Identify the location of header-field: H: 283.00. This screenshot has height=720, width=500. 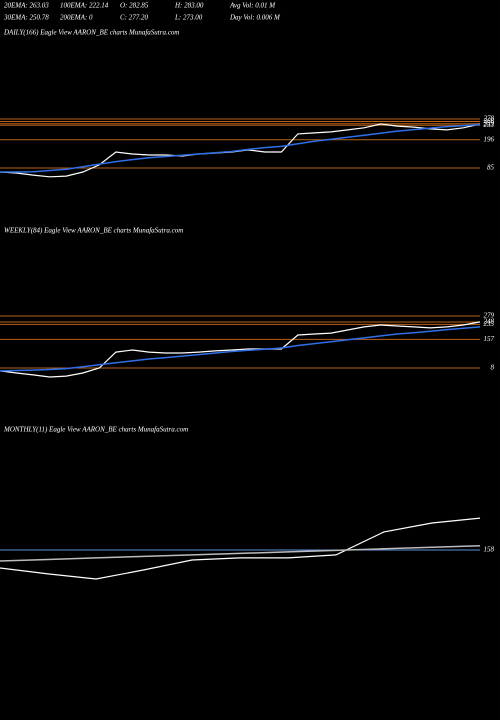
(189, 6).